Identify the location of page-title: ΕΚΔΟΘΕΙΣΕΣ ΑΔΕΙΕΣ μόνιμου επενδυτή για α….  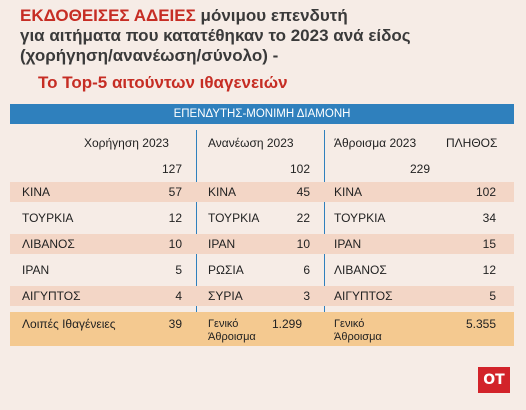
(270, 36).